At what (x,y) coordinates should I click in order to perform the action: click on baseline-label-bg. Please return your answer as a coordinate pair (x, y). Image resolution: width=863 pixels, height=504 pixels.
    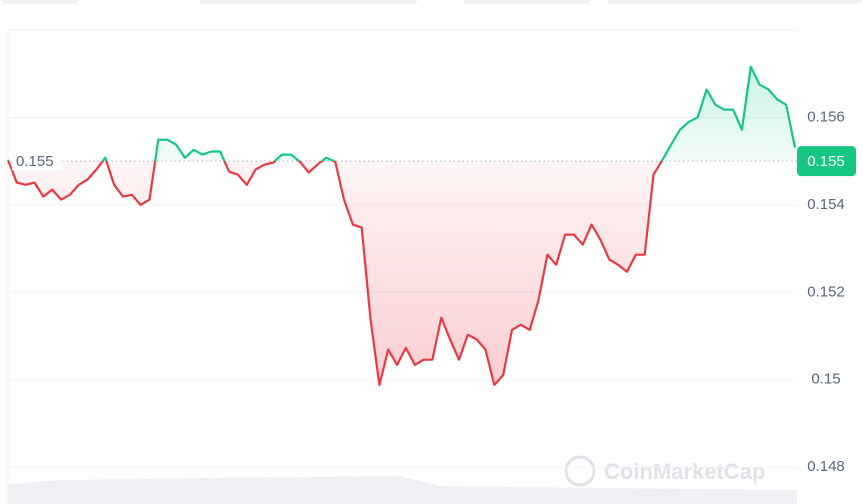
    Looking at the image, I should click on (37, 161).